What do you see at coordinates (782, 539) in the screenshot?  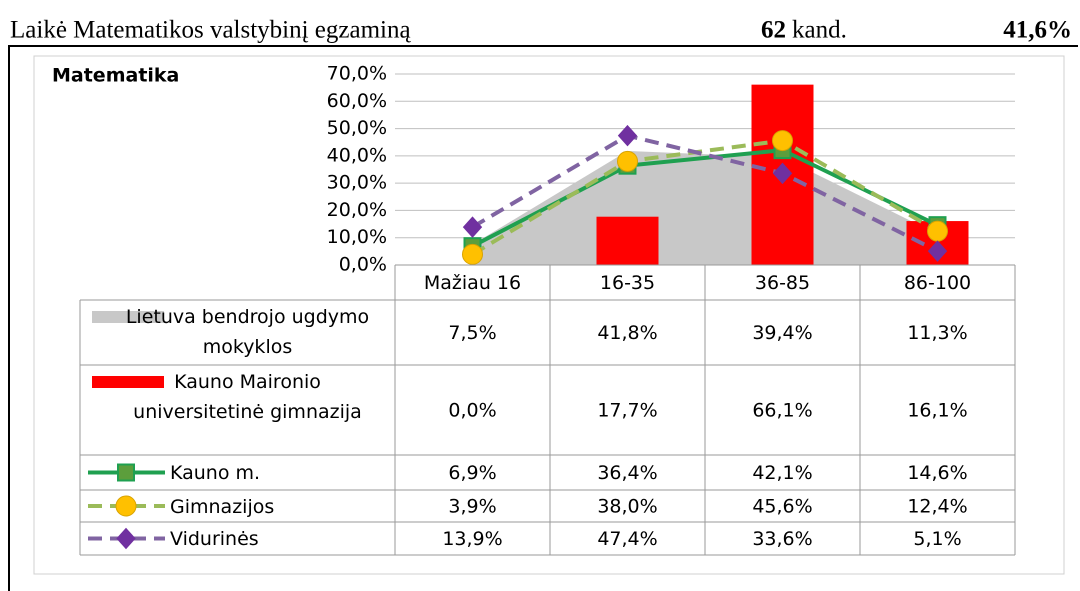 I see `table-cell: 33,6%` at bounding box center [782, 539].